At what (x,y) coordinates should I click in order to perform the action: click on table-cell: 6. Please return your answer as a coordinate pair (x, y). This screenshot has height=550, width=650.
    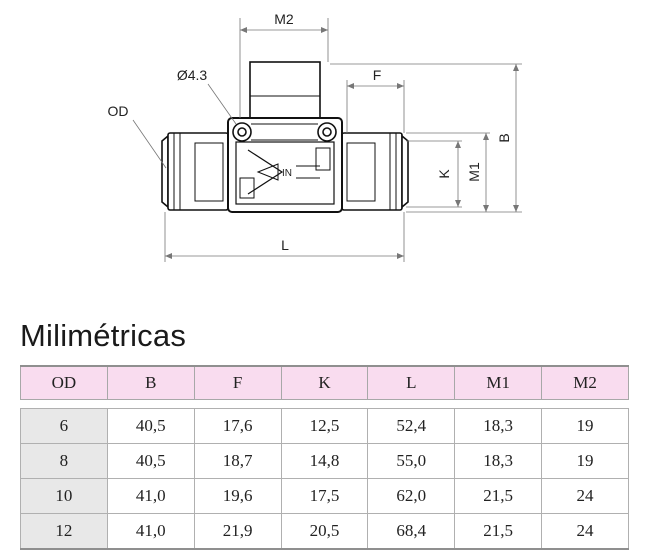
    Looking at the image, I should click on (64, 426).